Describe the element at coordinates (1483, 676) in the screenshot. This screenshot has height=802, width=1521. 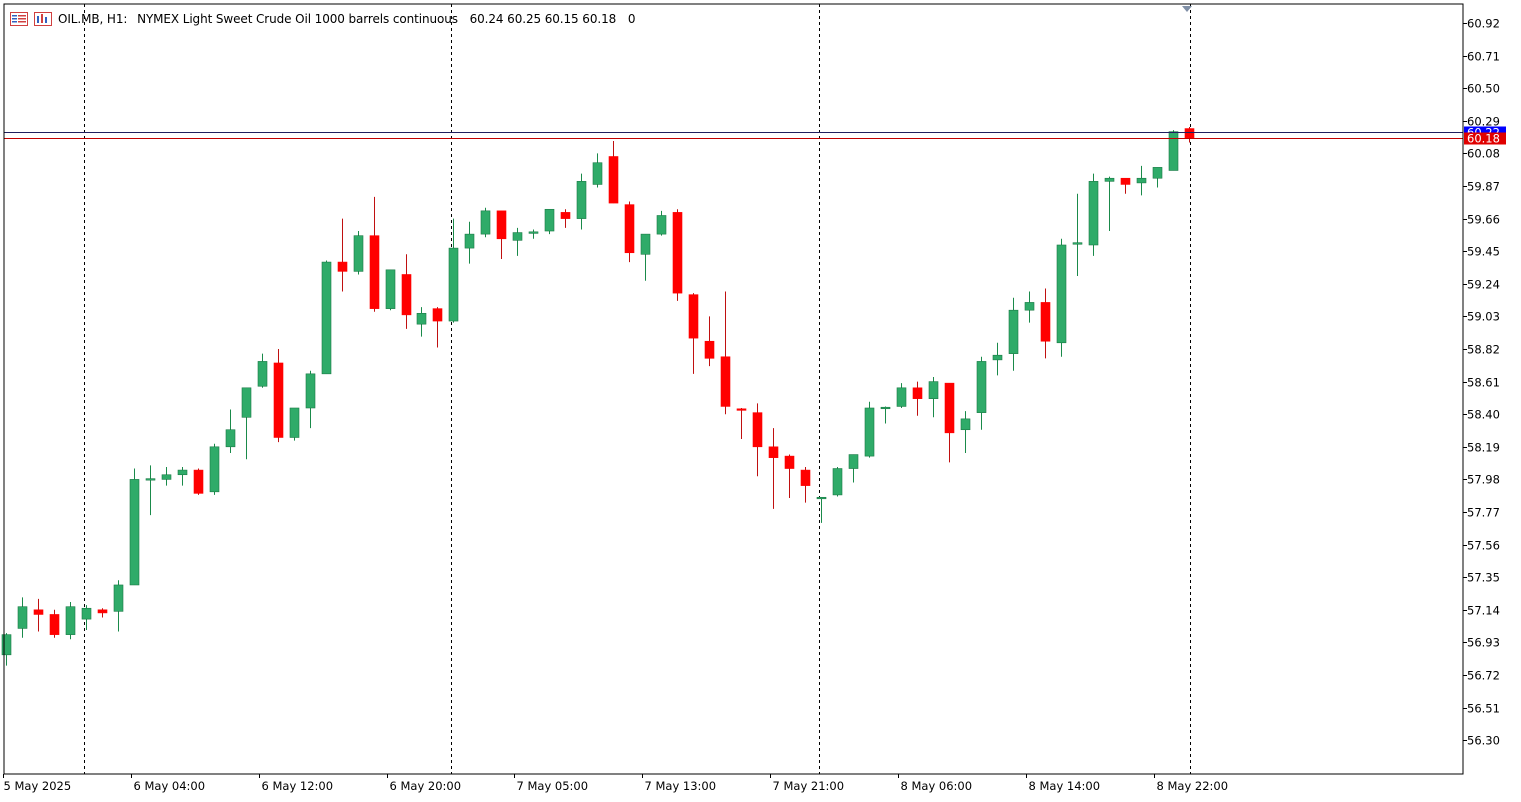
I see `y-tick-label: 56.72` at that location.